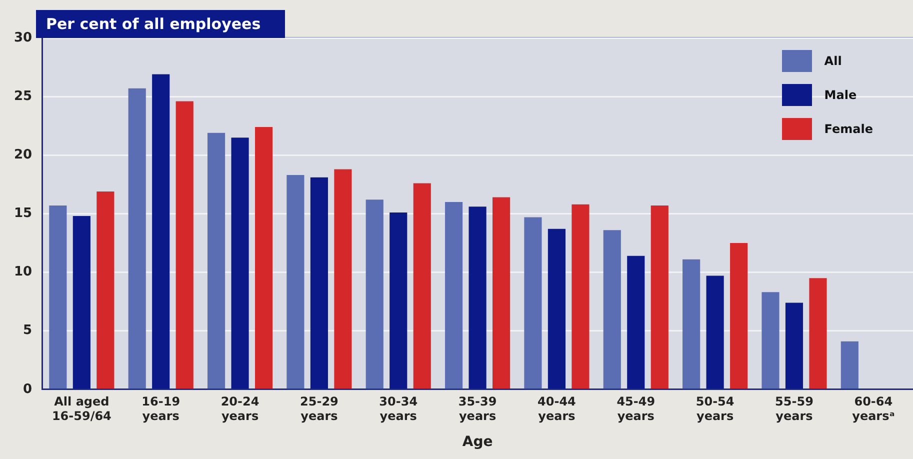 The image size is (913, 459). What do you see at coordinates (840, 95) in the screenshot?
I see `legend-label: Male` at bounding box center [840, 95].